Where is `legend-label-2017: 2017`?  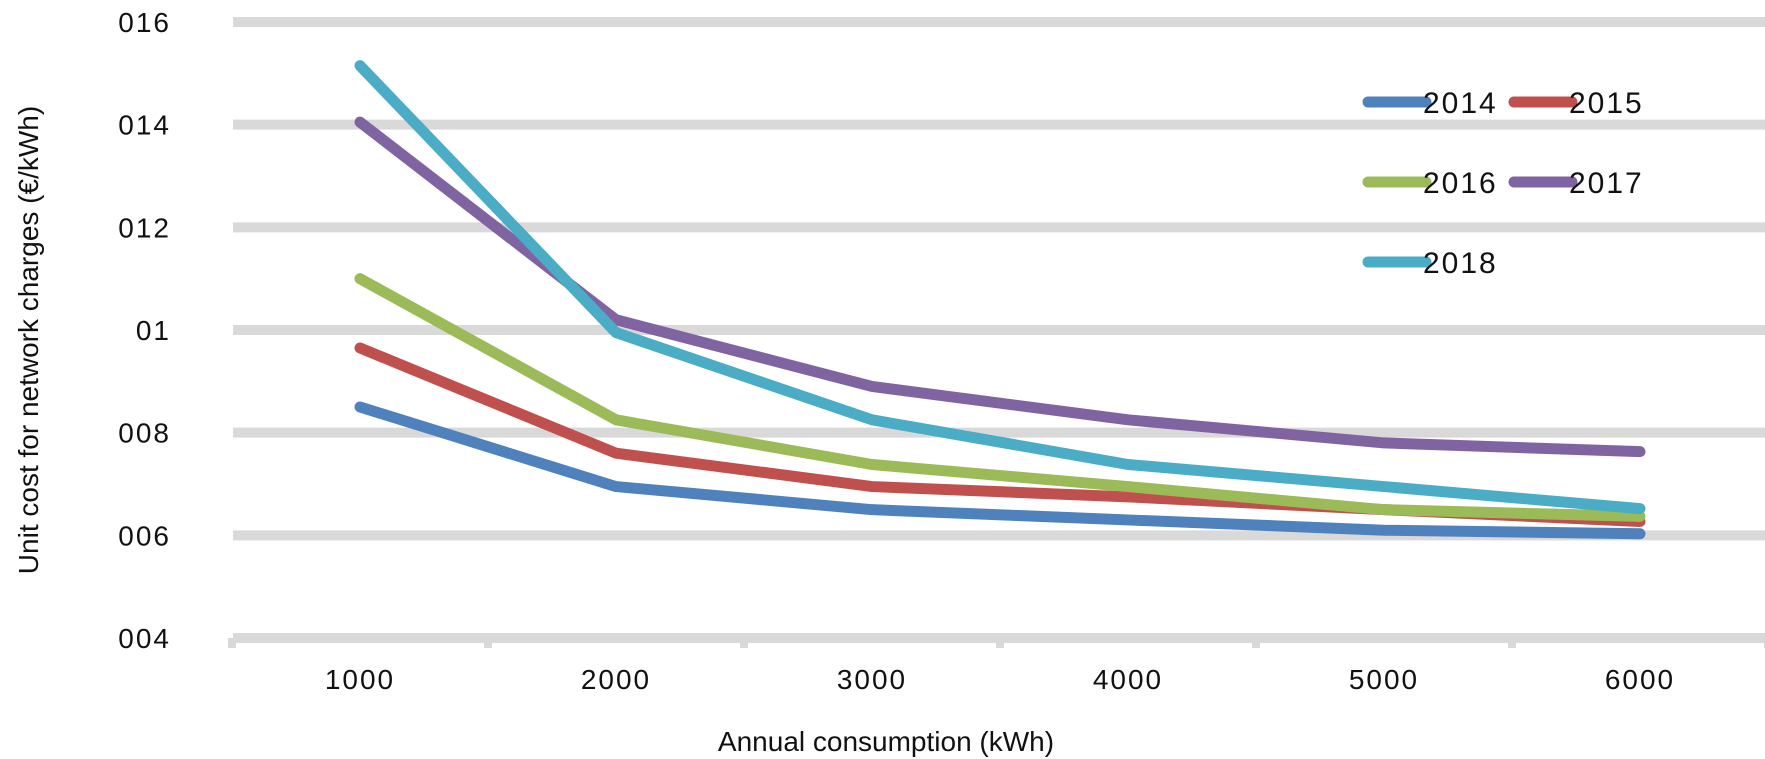
legend-label-2017: 2017 is located at coordinates (1606, 183).